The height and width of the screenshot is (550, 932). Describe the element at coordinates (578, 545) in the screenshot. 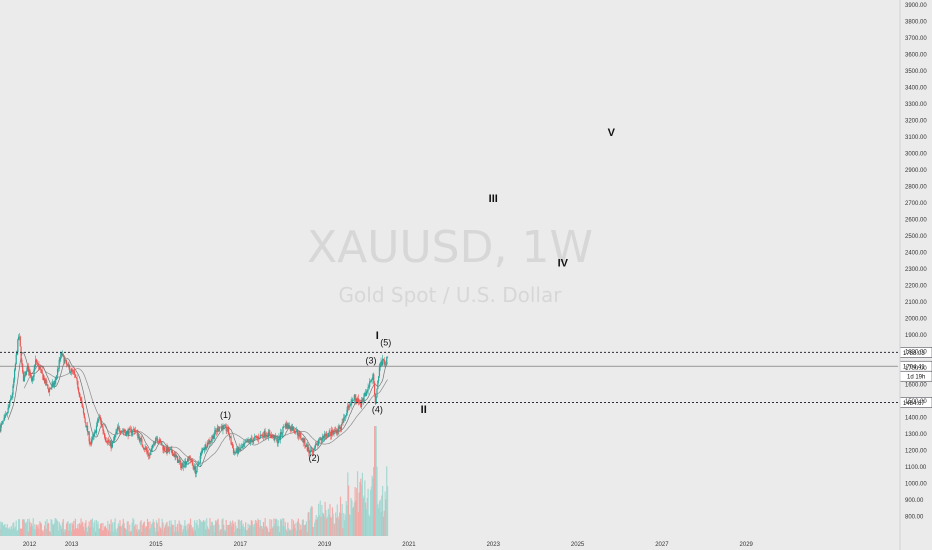

I see `x-tick-label: 2025` at that location.